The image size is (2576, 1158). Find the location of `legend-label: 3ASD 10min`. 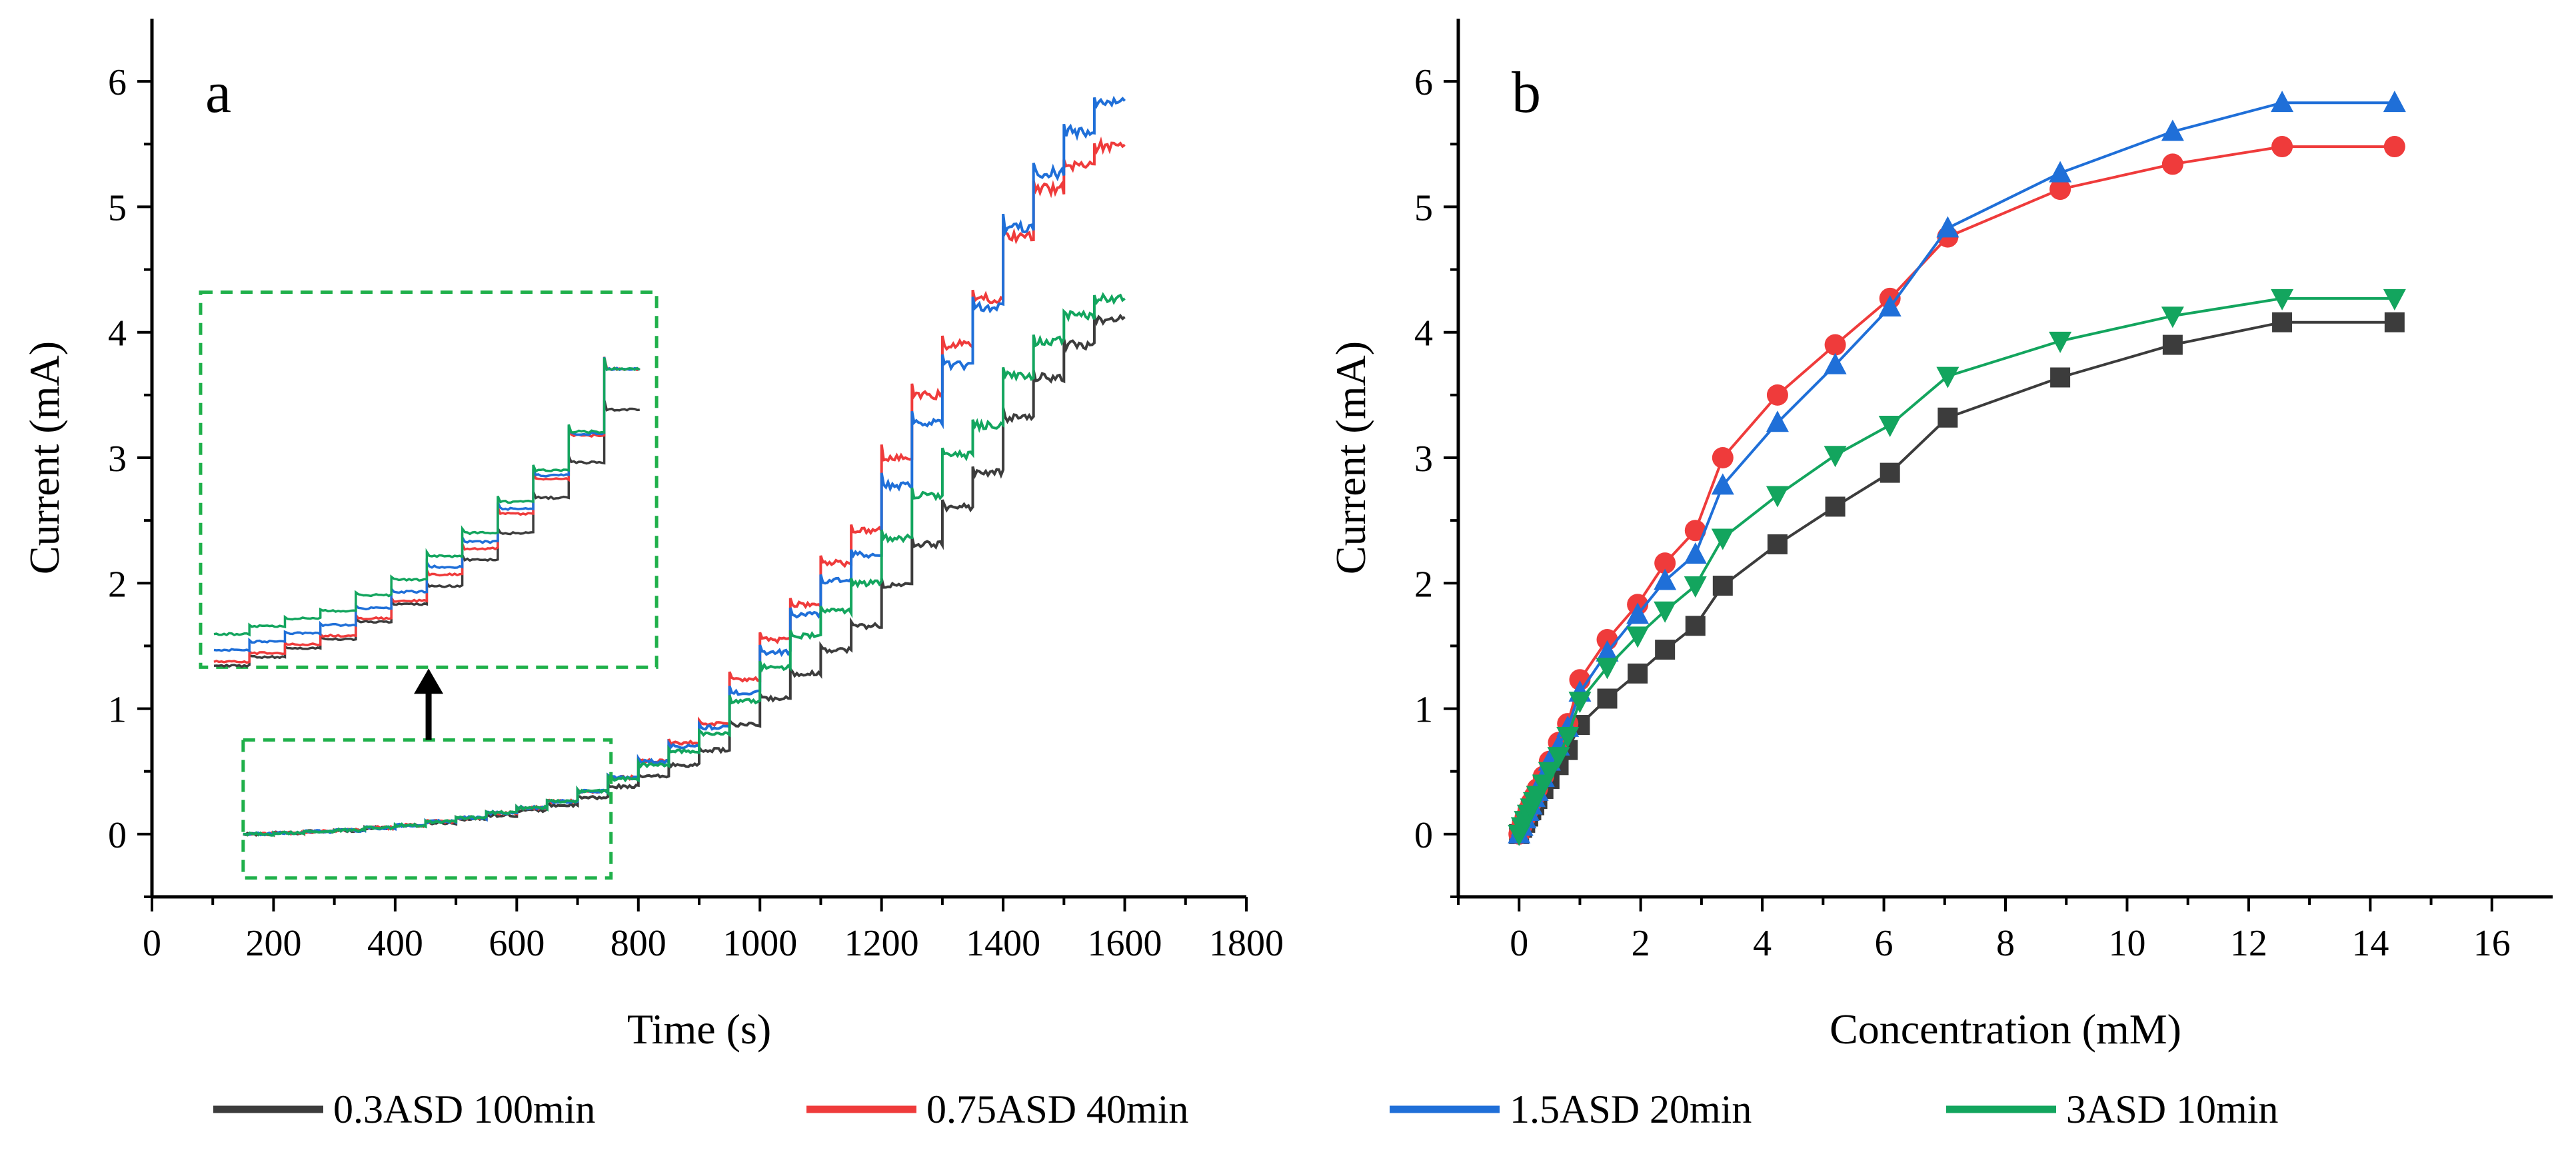

legend-label: 3ASD 10min is located at coordinates (2172, 1109).